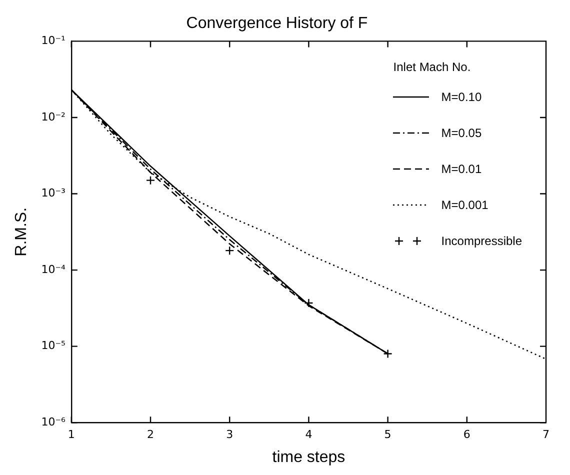  I want to click on x-tick-label: 4, so click(308, 435).